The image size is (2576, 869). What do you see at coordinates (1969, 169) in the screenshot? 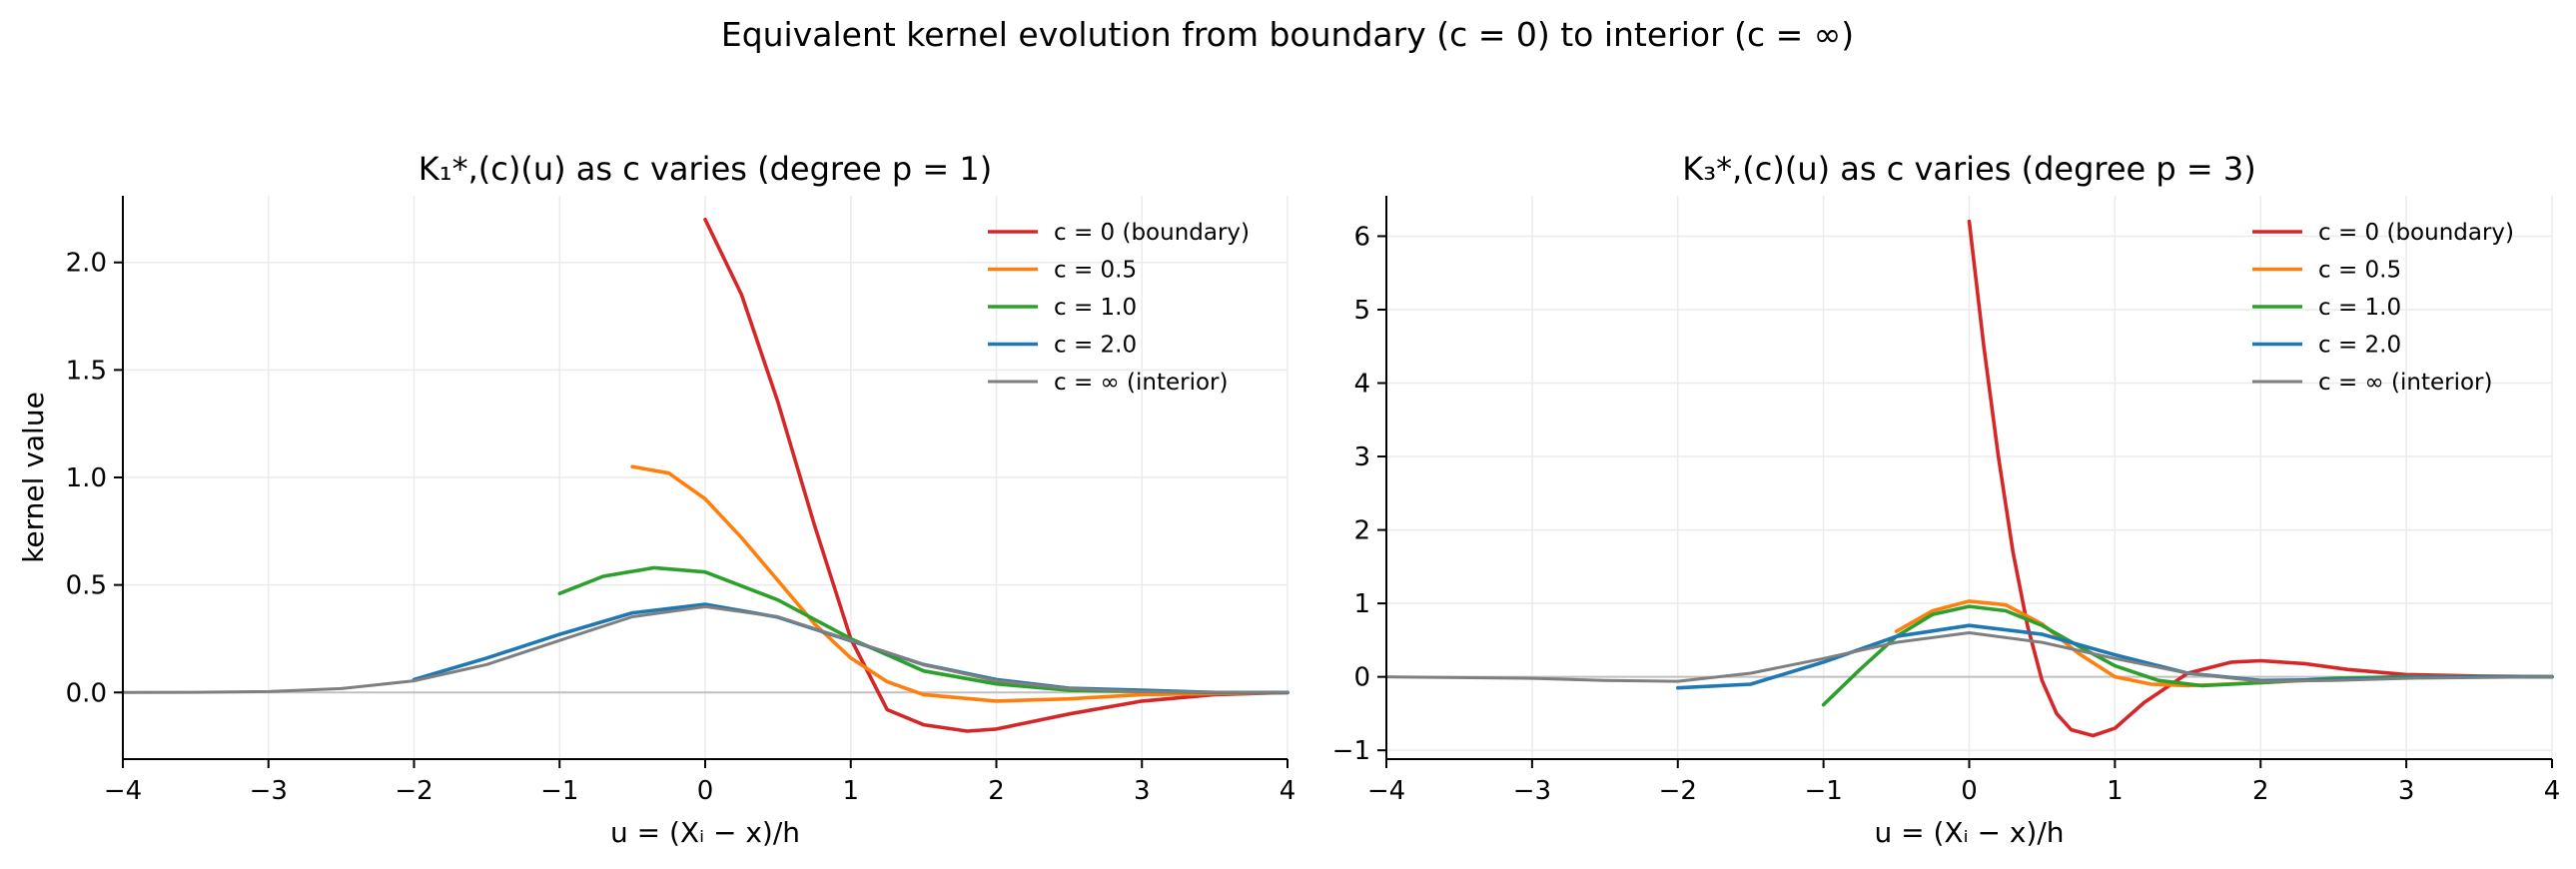
I see `panel-title: K₃*,(c)(u) as c varies (degree p = 3)` at bounding box center [1969, 169].